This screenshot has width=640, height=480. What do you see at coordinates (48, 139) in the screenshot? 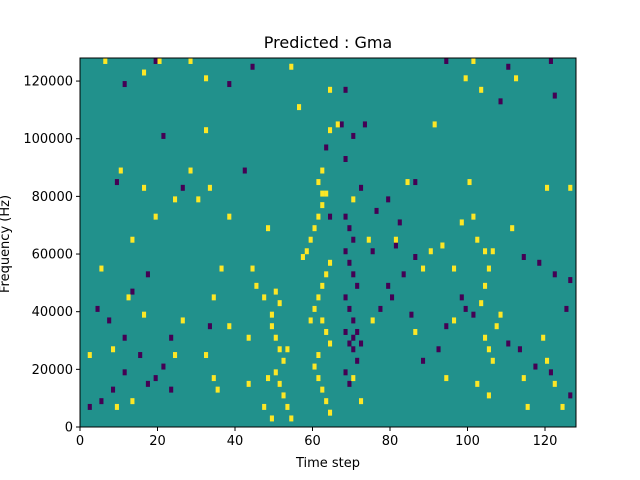
I see `y-tick-label: 100000` at bounding box center [48, 139].